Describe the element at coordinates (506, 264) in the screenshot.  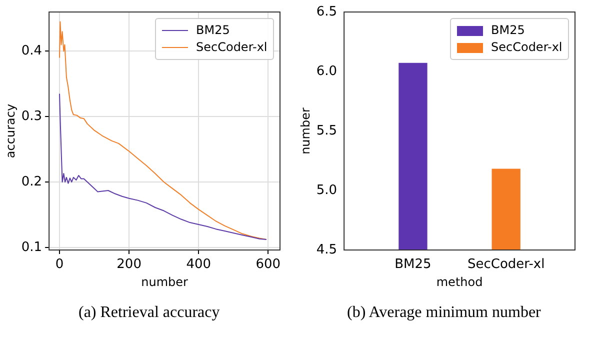
I see `x-tick-label: SecCoder-xl` at that location.